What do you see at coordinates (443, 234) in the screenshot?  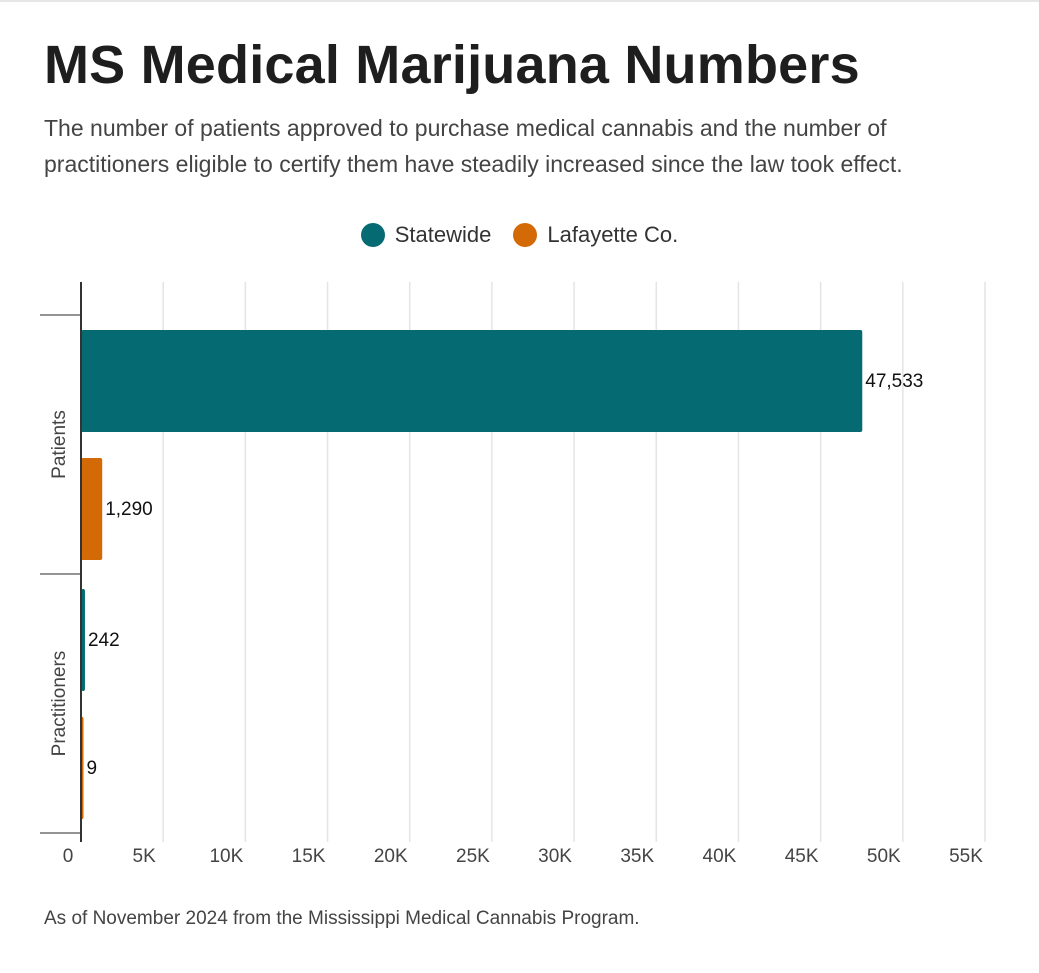 I see `legend-label-statewide: Statewide` at bounding box center [443, 234].